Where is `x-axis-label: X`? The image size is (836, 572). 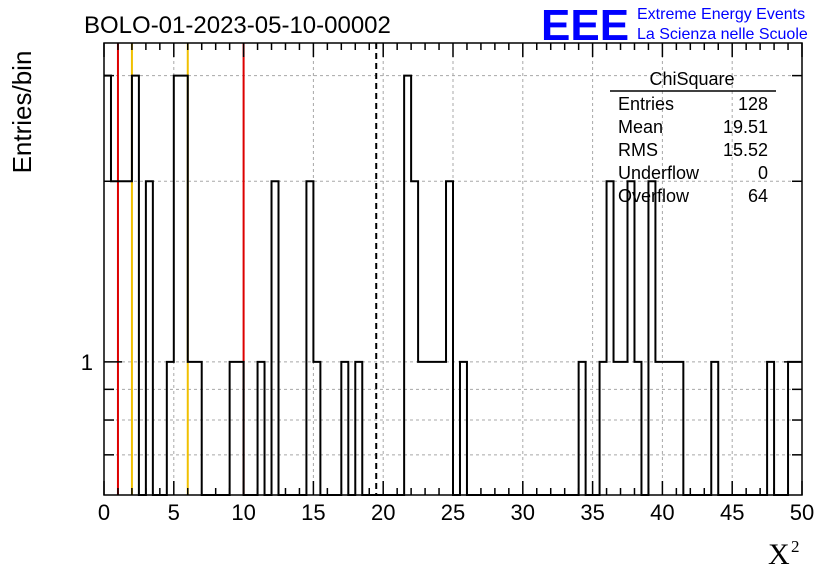
x-axis-label: X is located at coordinates (779, 554).